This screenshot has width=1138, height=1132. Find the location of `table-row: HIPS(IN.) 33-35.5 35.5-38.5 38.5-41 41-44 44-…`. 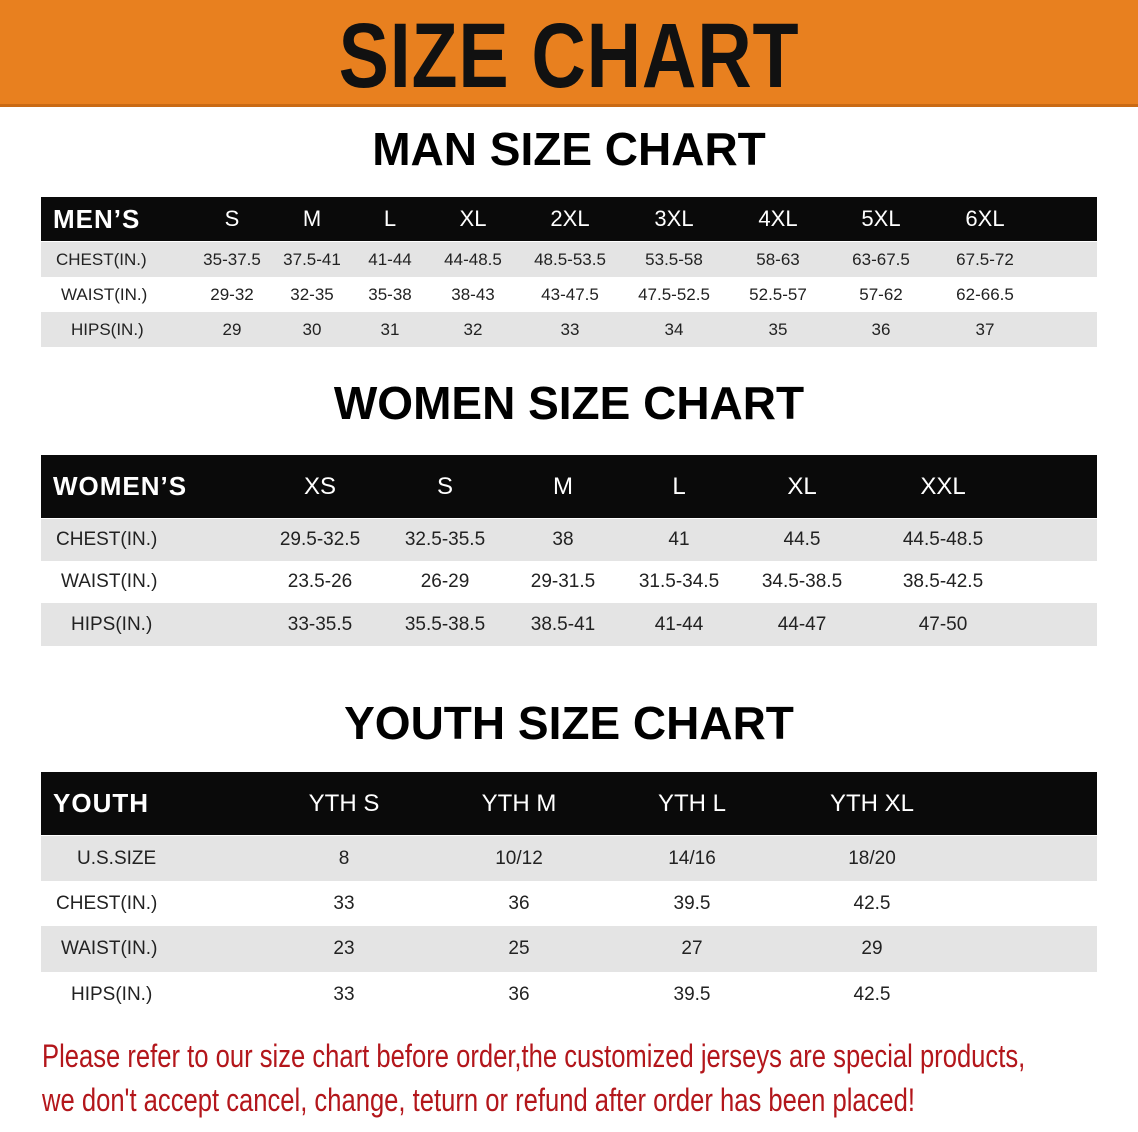

table-row: HIPS(IN.) 33-35.5 35.5-38.5 38.5-41 41-44 44-… is located at coordinates (569, 624).